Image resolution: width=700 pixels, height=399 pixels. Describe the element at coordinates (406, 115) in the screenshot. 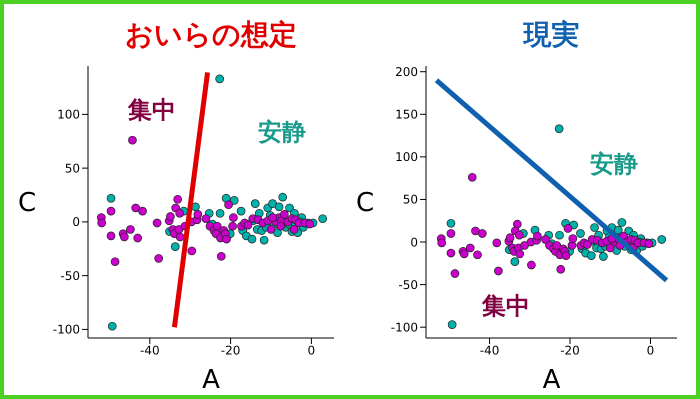

I see `y-tick-label: 150` at that location.